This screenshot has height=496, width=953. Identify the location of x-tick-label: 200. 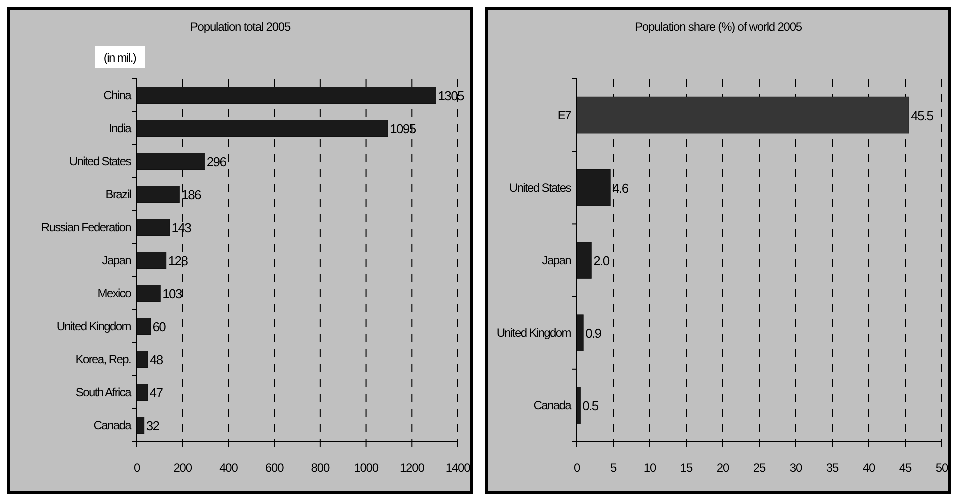
(183, 468).